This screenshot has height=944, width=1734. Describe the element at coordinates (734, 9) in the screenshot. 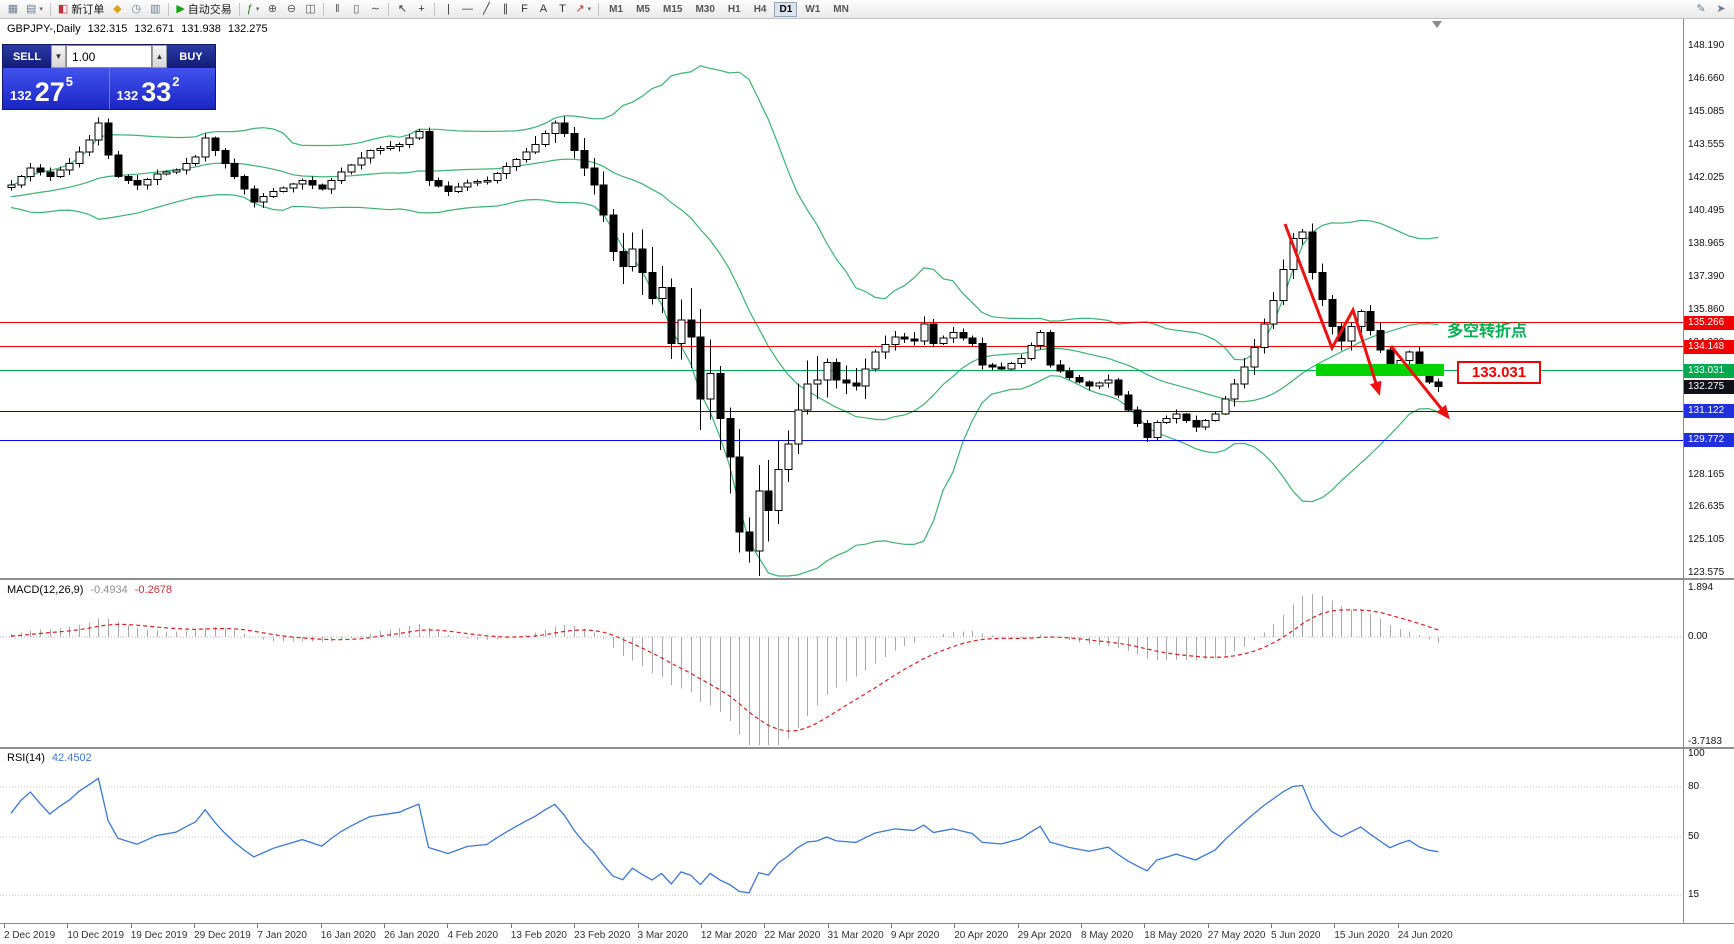

I see `timeframe-h1-button: H1` at that location.